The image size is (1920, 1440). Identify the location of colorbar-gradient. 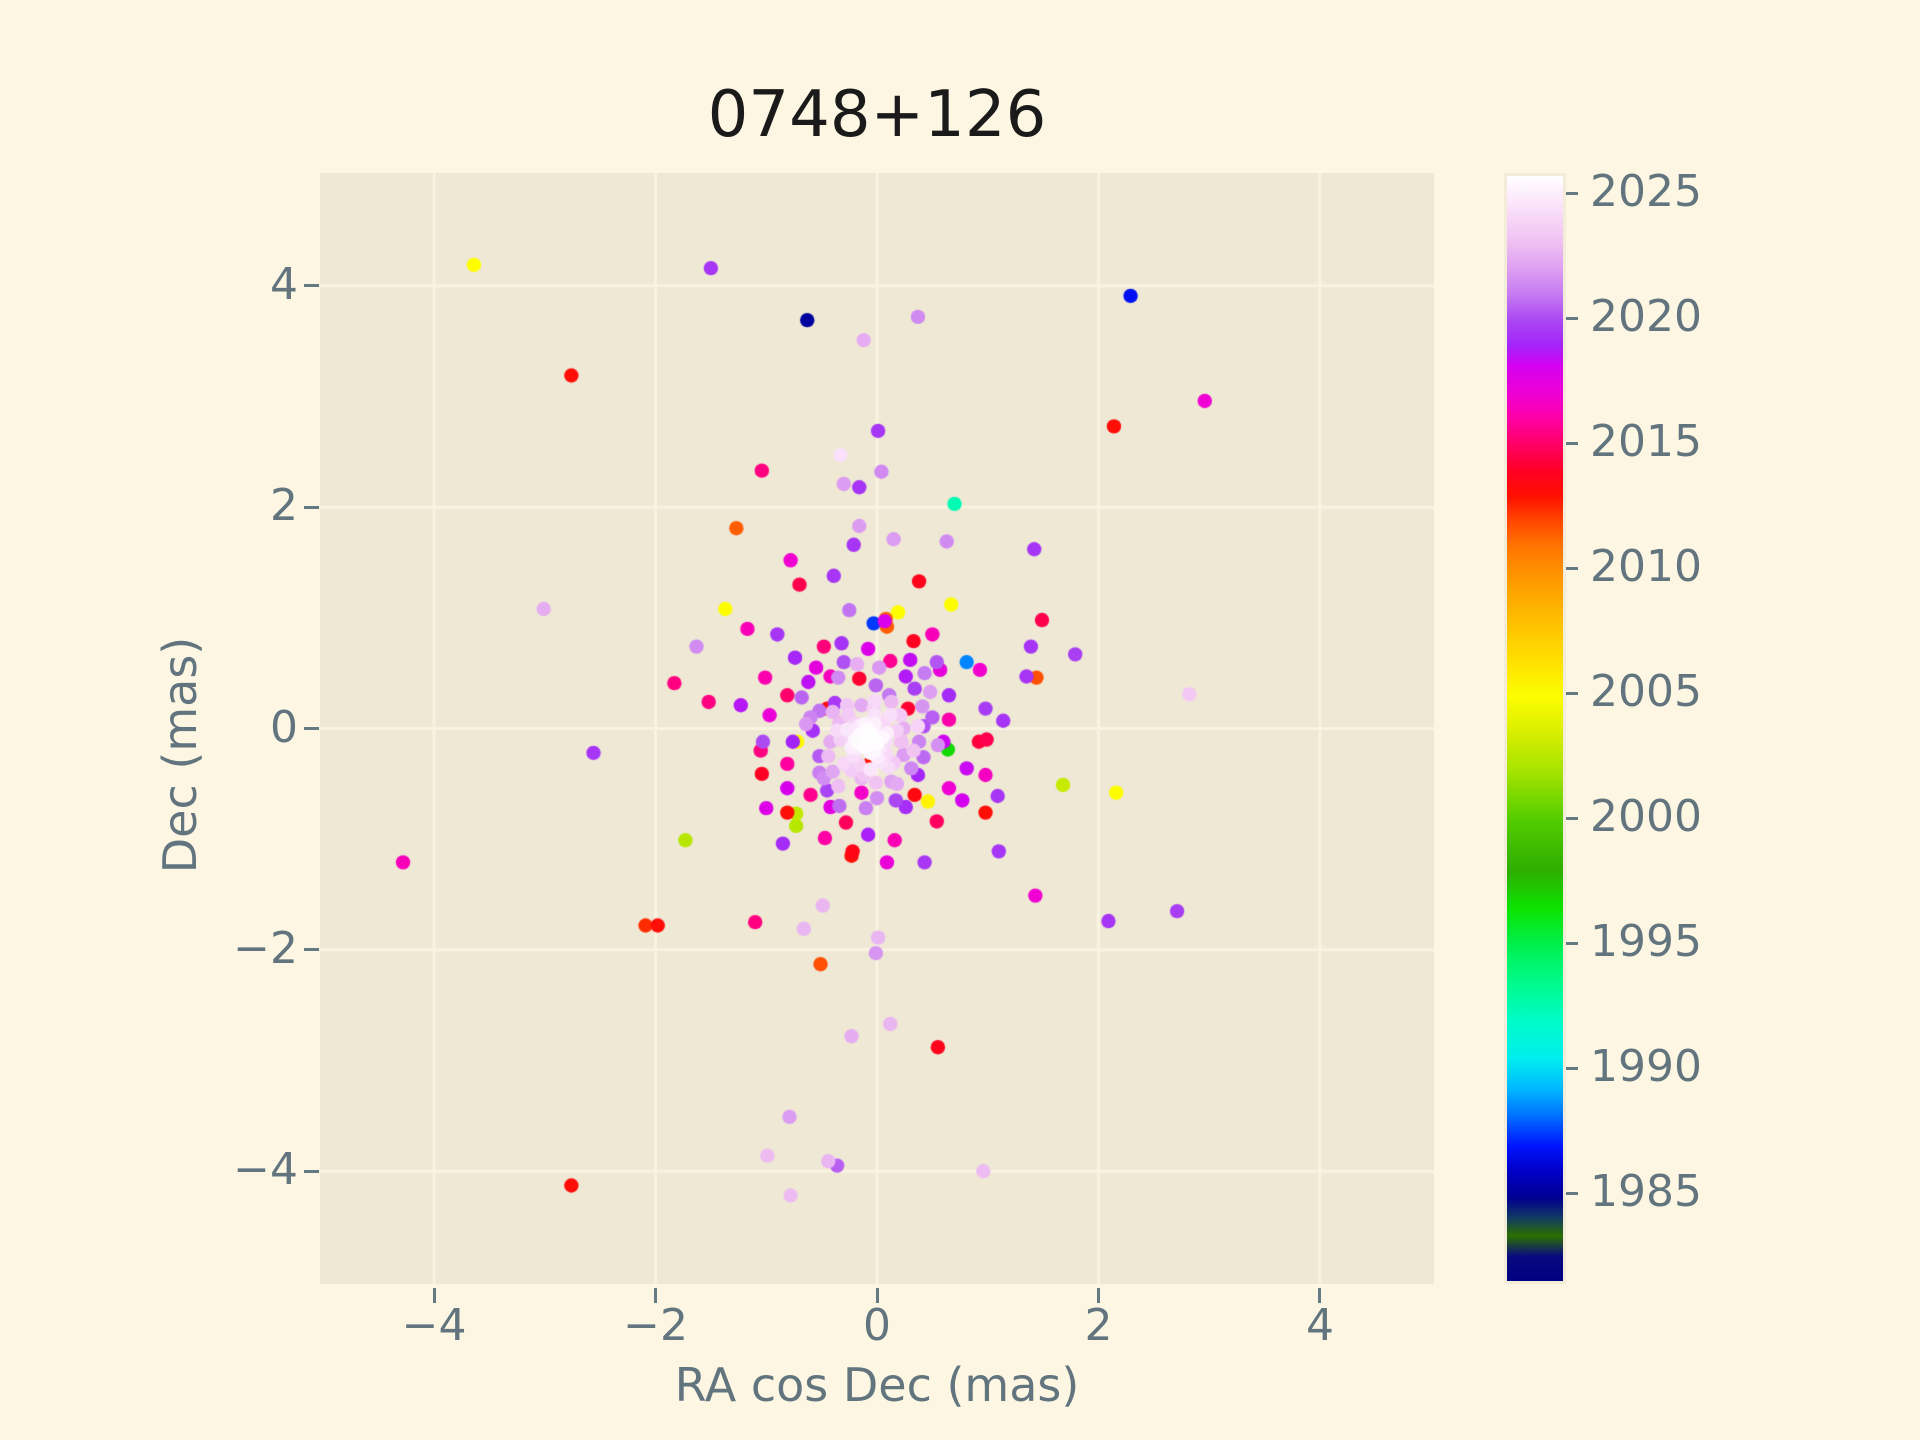
(1535, 728).